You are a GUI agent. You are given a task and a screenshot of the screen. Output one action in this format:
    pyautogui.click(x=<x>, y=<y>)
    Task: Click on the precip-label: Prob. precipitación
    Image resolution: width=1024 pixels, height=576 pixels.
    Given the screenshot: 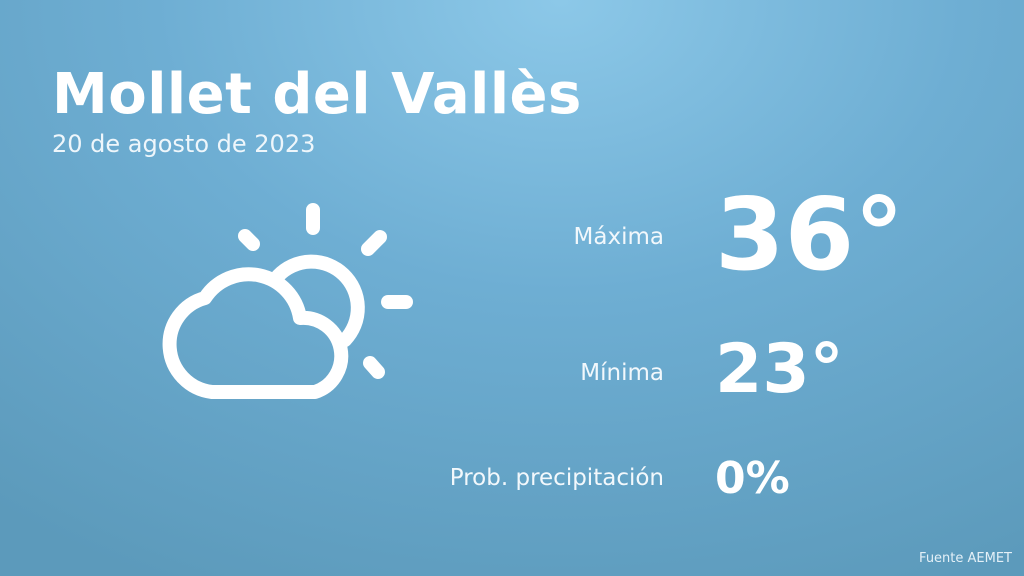 What is the action you would take?
    pyautogui.click(x=556, y=478)
    